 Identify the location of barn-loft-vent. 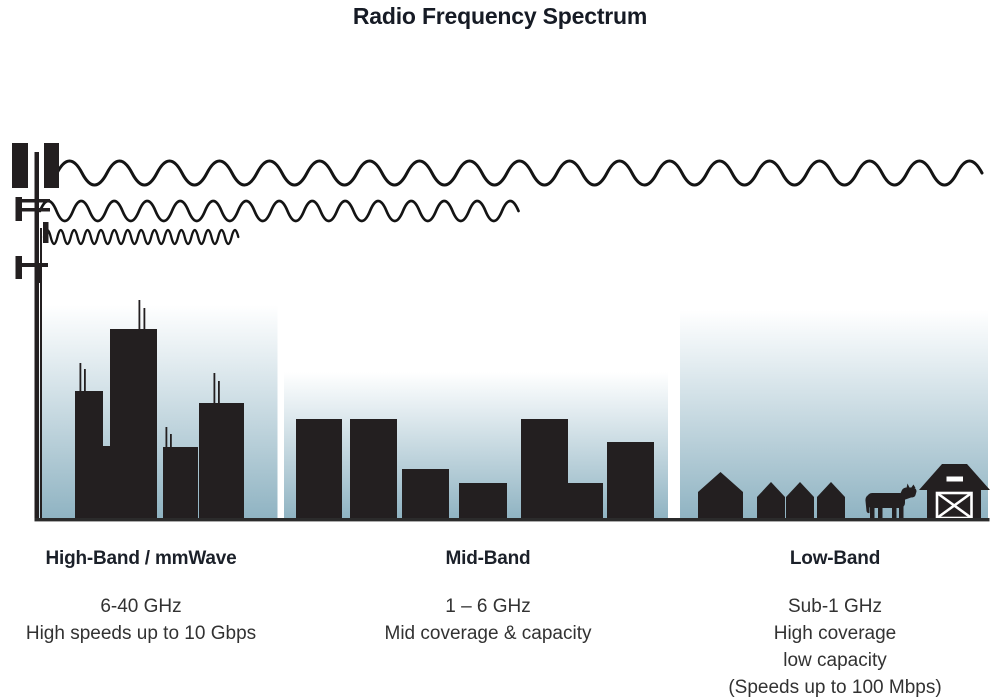
(954, 479).